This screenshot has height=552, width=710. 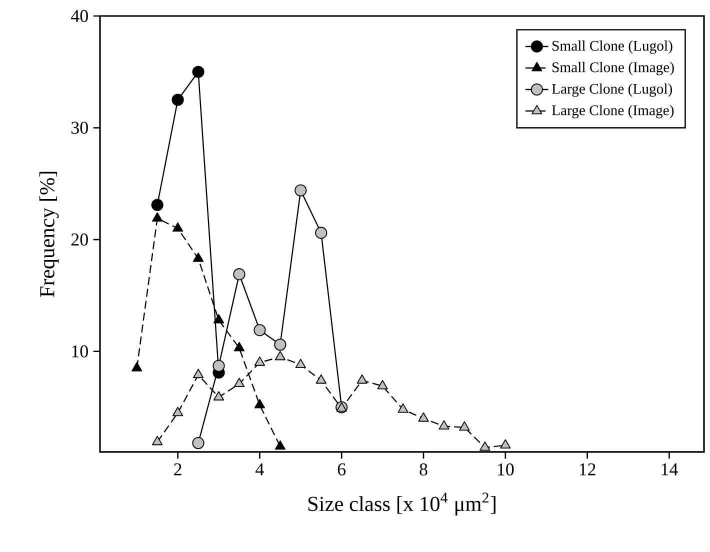 I want to click on x-tick-label: 8, so click(x=424, y=469).